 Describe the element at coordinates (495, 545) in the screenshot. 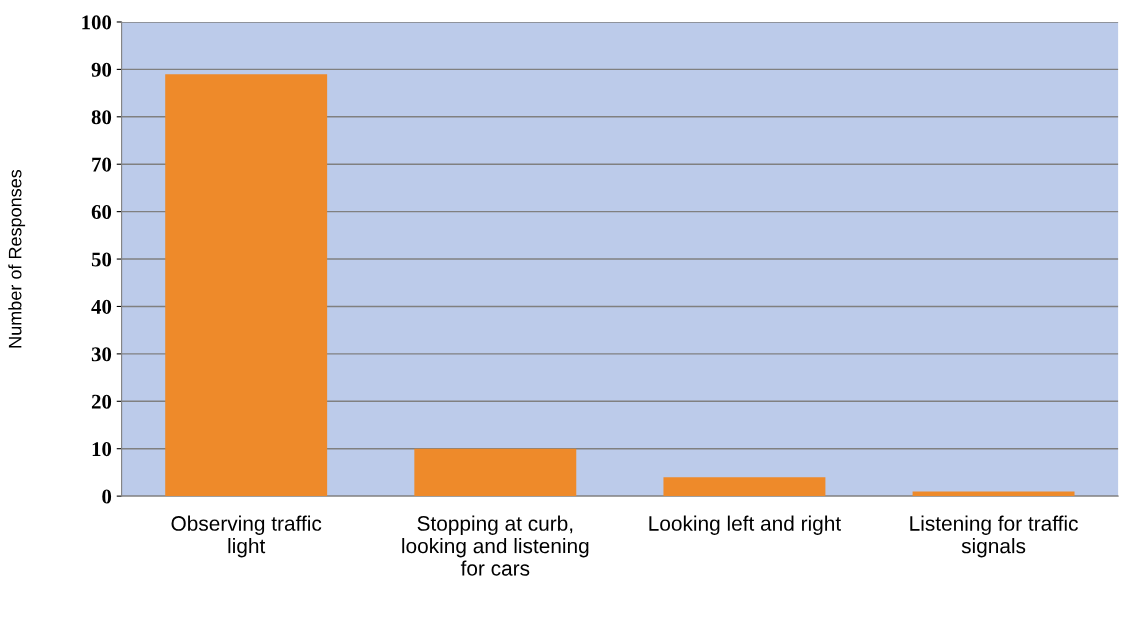

I see `x-tick-label: Stopping at curb, looking and listening for cars` at that location.